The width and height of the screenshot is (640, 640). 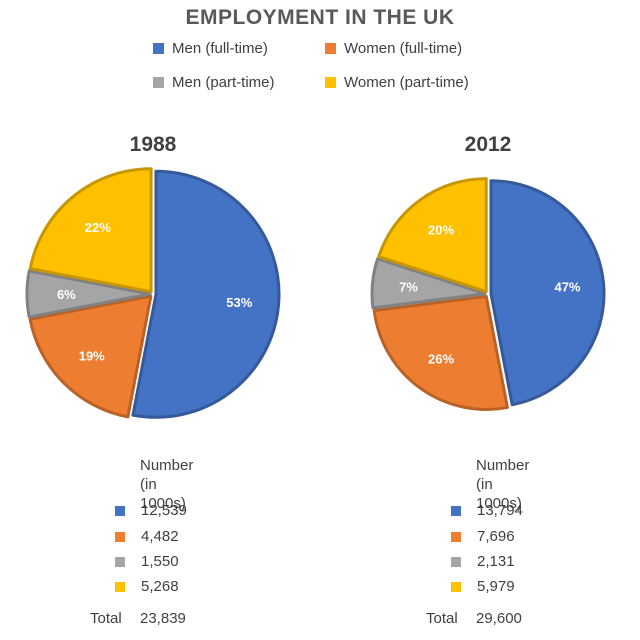 What do you see at coordinates (160, 561) in the screenshot?
I see `row-value: 1,550` at bounding box center [160, 561].